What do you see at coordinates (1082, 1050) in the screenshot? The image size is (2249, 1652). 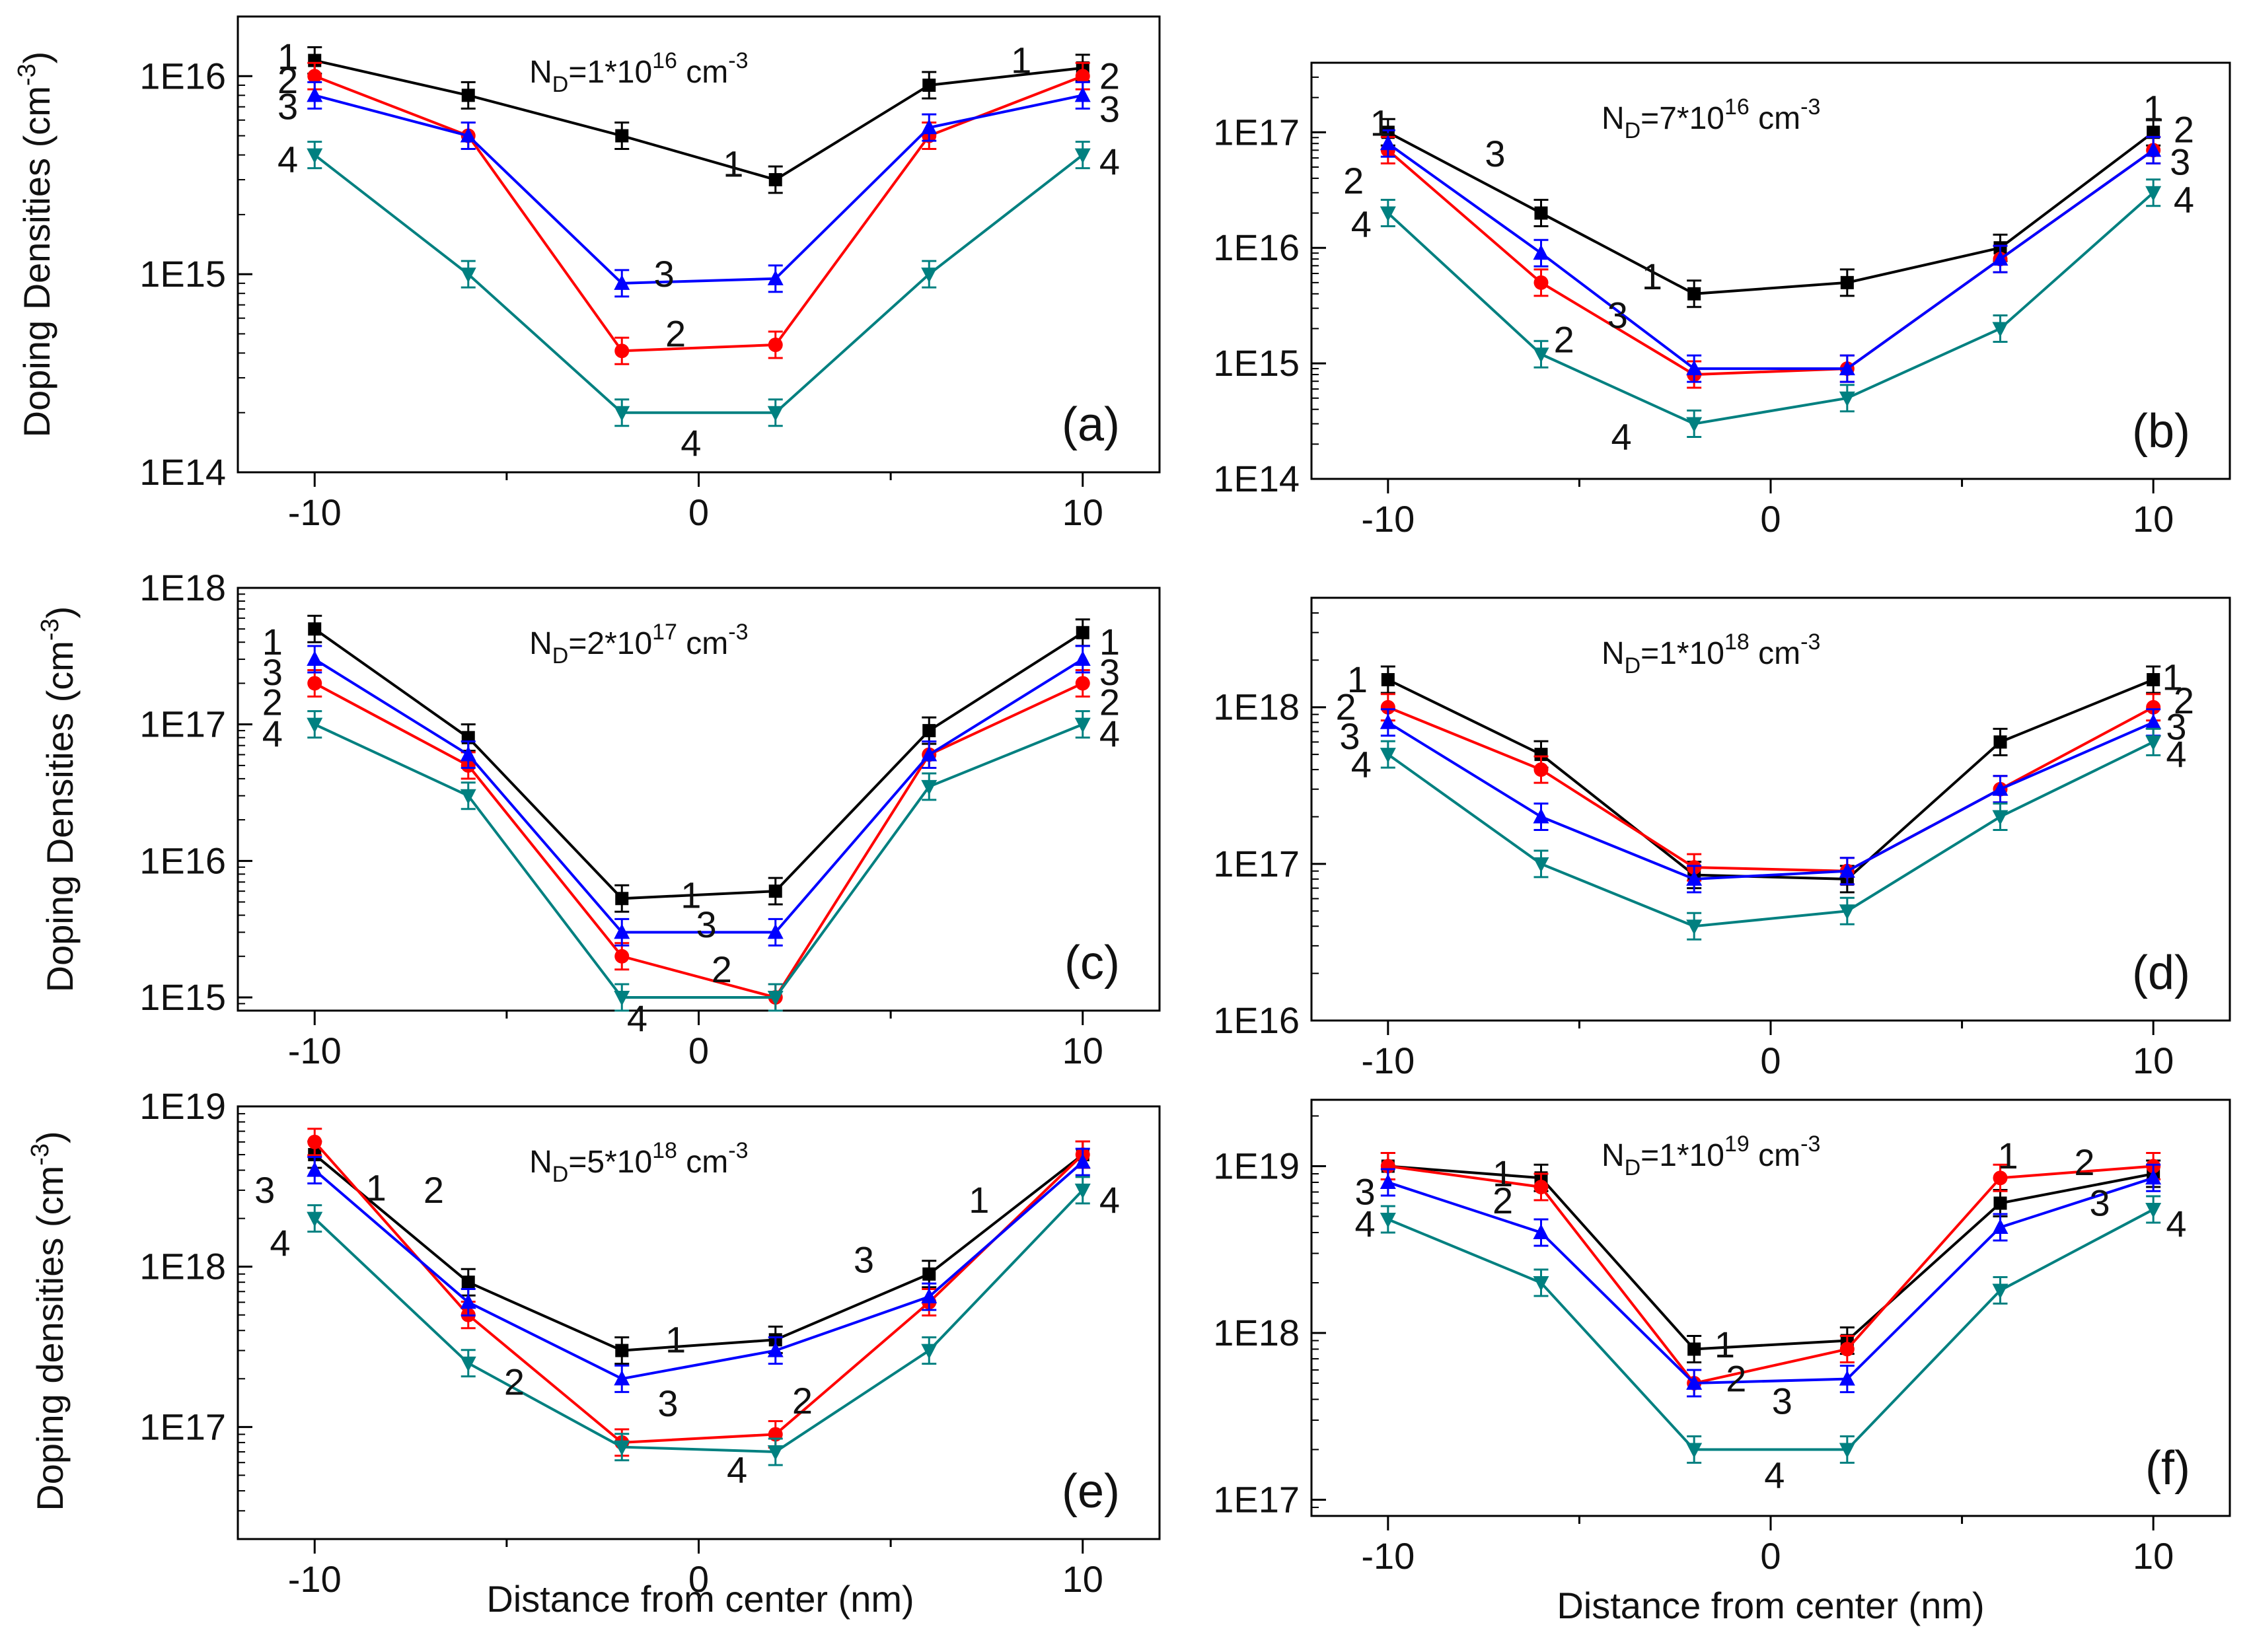 I see `x-tick-label: 10` at bounding box center [1082, 1050].